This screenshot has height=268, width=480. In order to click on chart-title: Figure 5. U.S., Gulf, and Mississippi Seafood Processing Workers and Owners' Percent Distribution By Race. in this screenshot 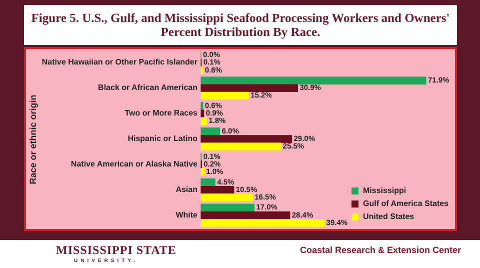, I will do `click(240, 25)`.